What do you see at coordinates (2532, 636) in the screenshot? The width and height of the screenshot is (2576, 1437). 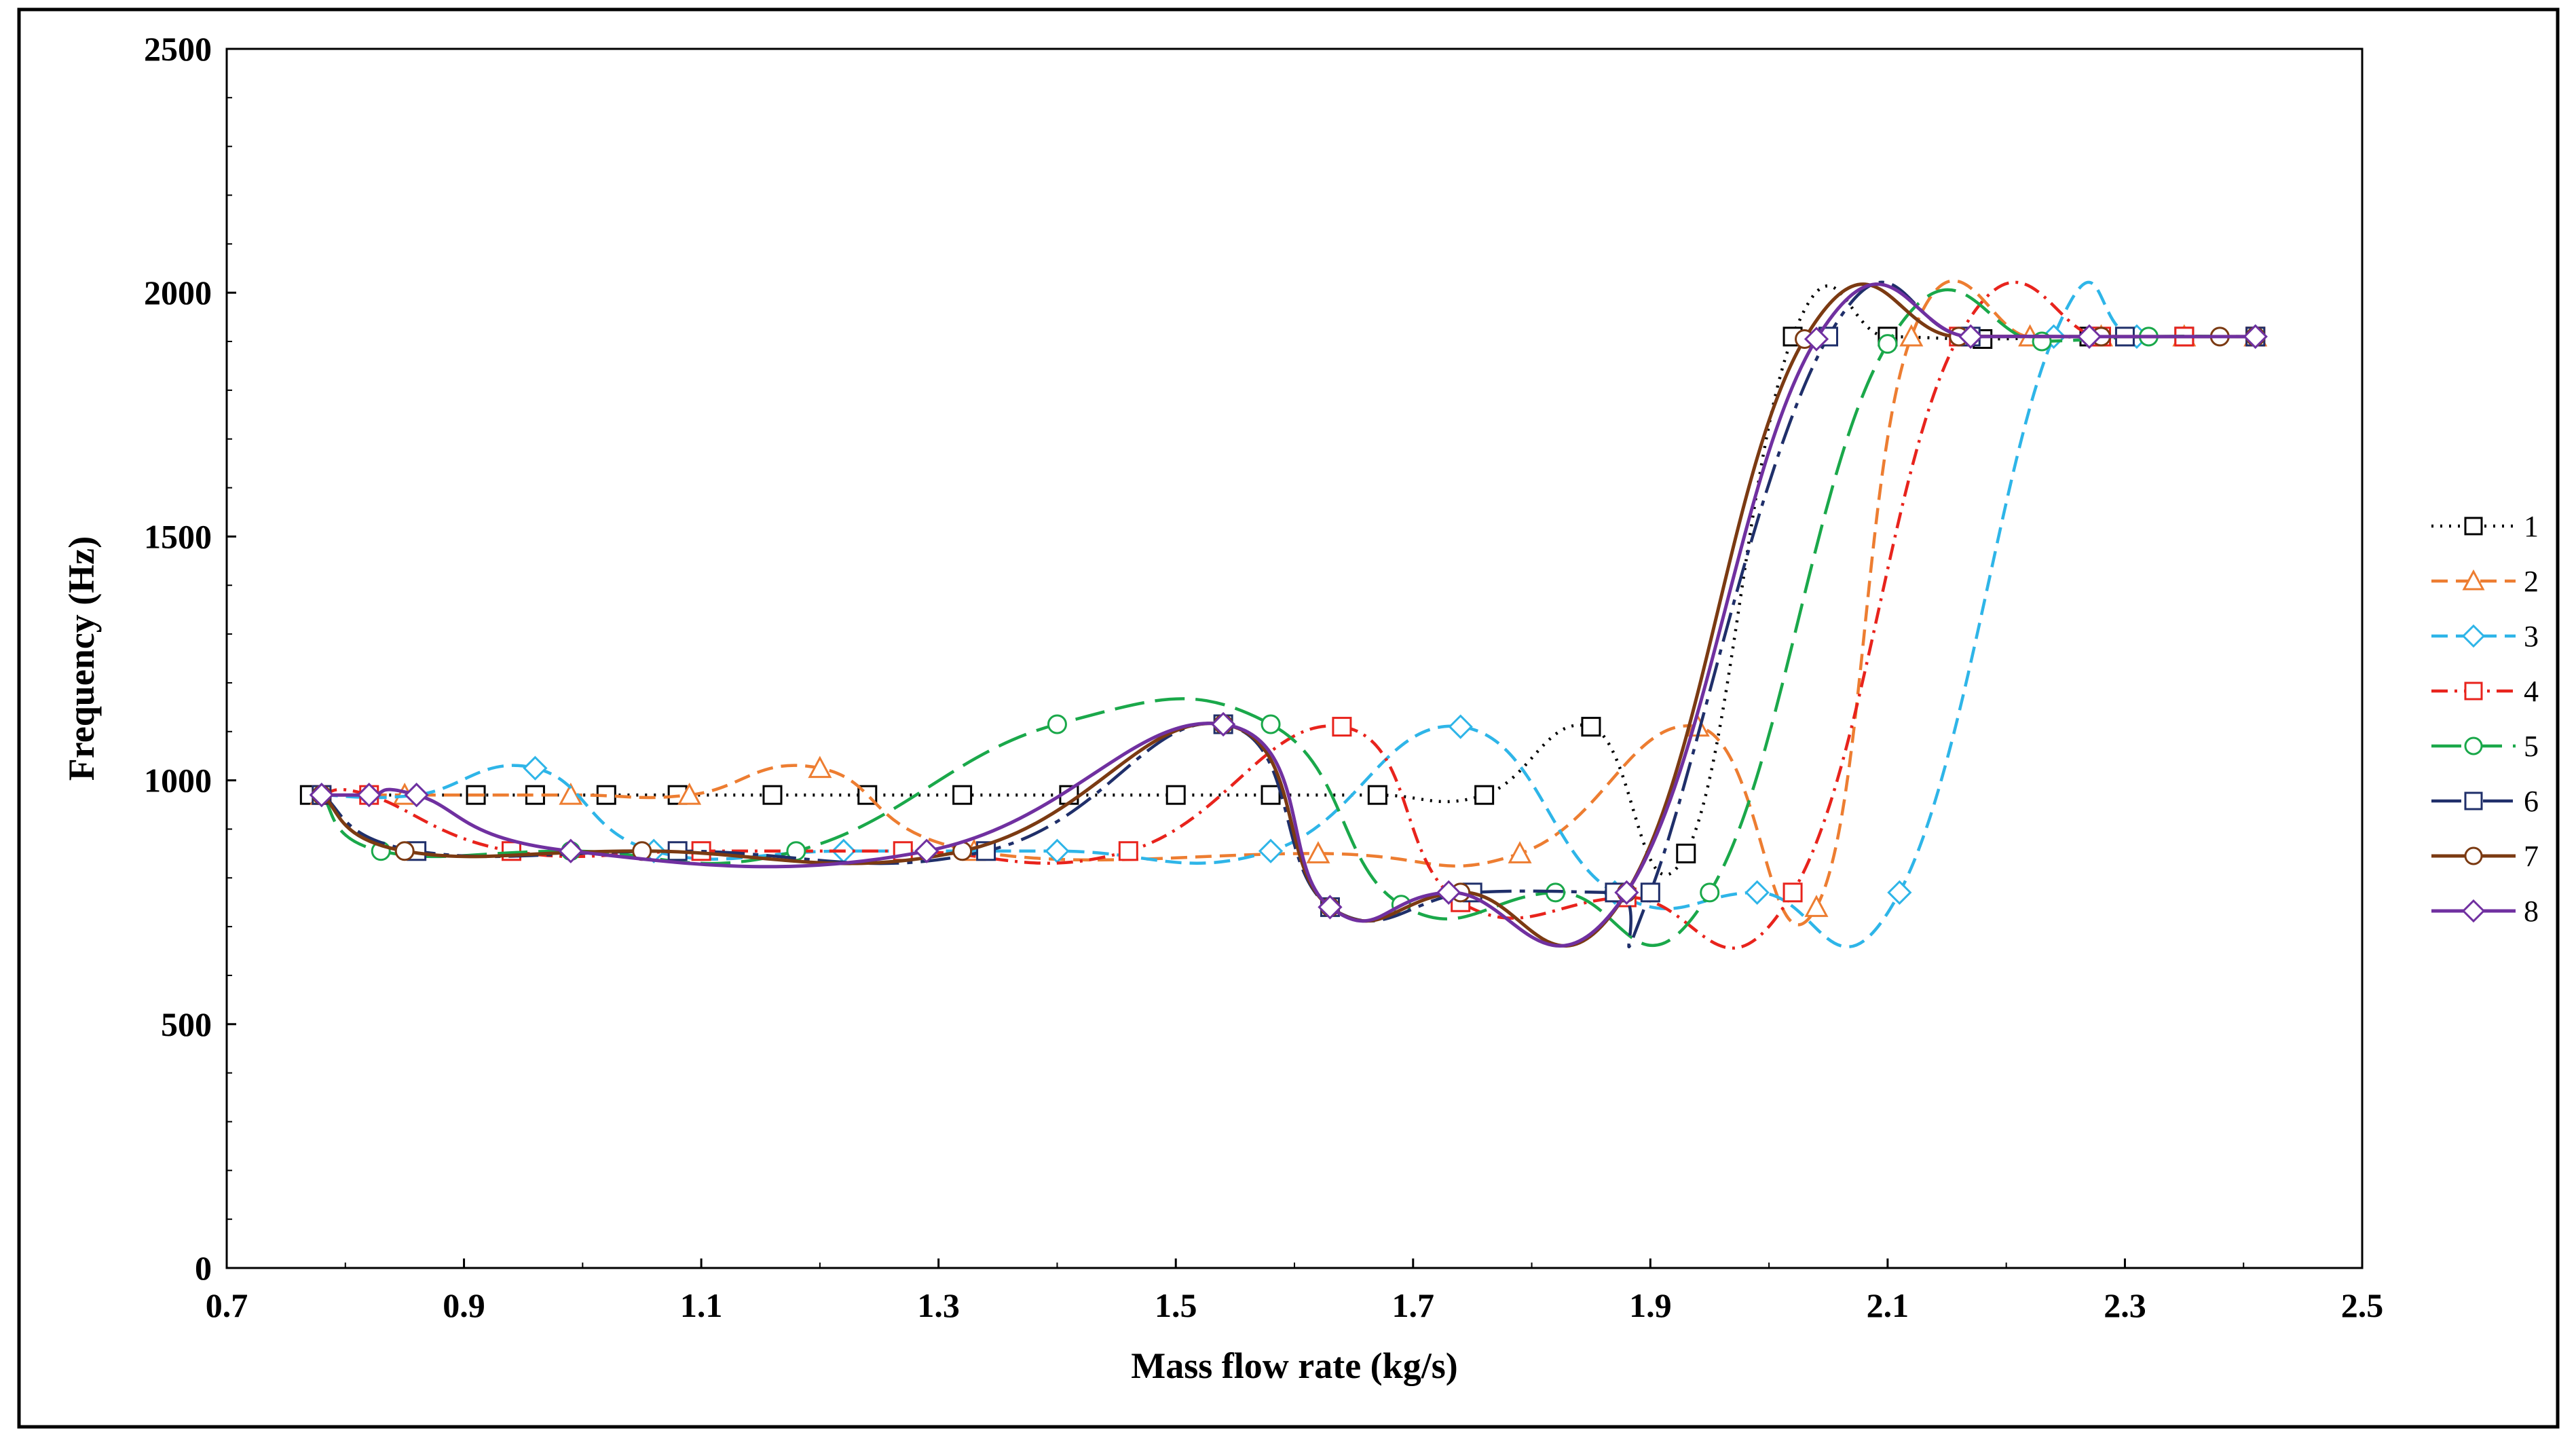 I see `legend-label-3: 3` at bounding box center [2532, 636].